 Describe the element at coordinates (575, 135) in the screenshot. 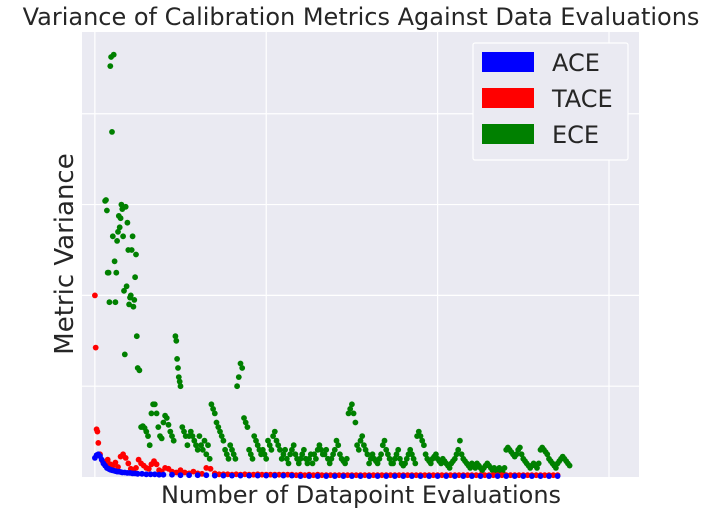

I see `legend-label-ece: ECE` at that location.